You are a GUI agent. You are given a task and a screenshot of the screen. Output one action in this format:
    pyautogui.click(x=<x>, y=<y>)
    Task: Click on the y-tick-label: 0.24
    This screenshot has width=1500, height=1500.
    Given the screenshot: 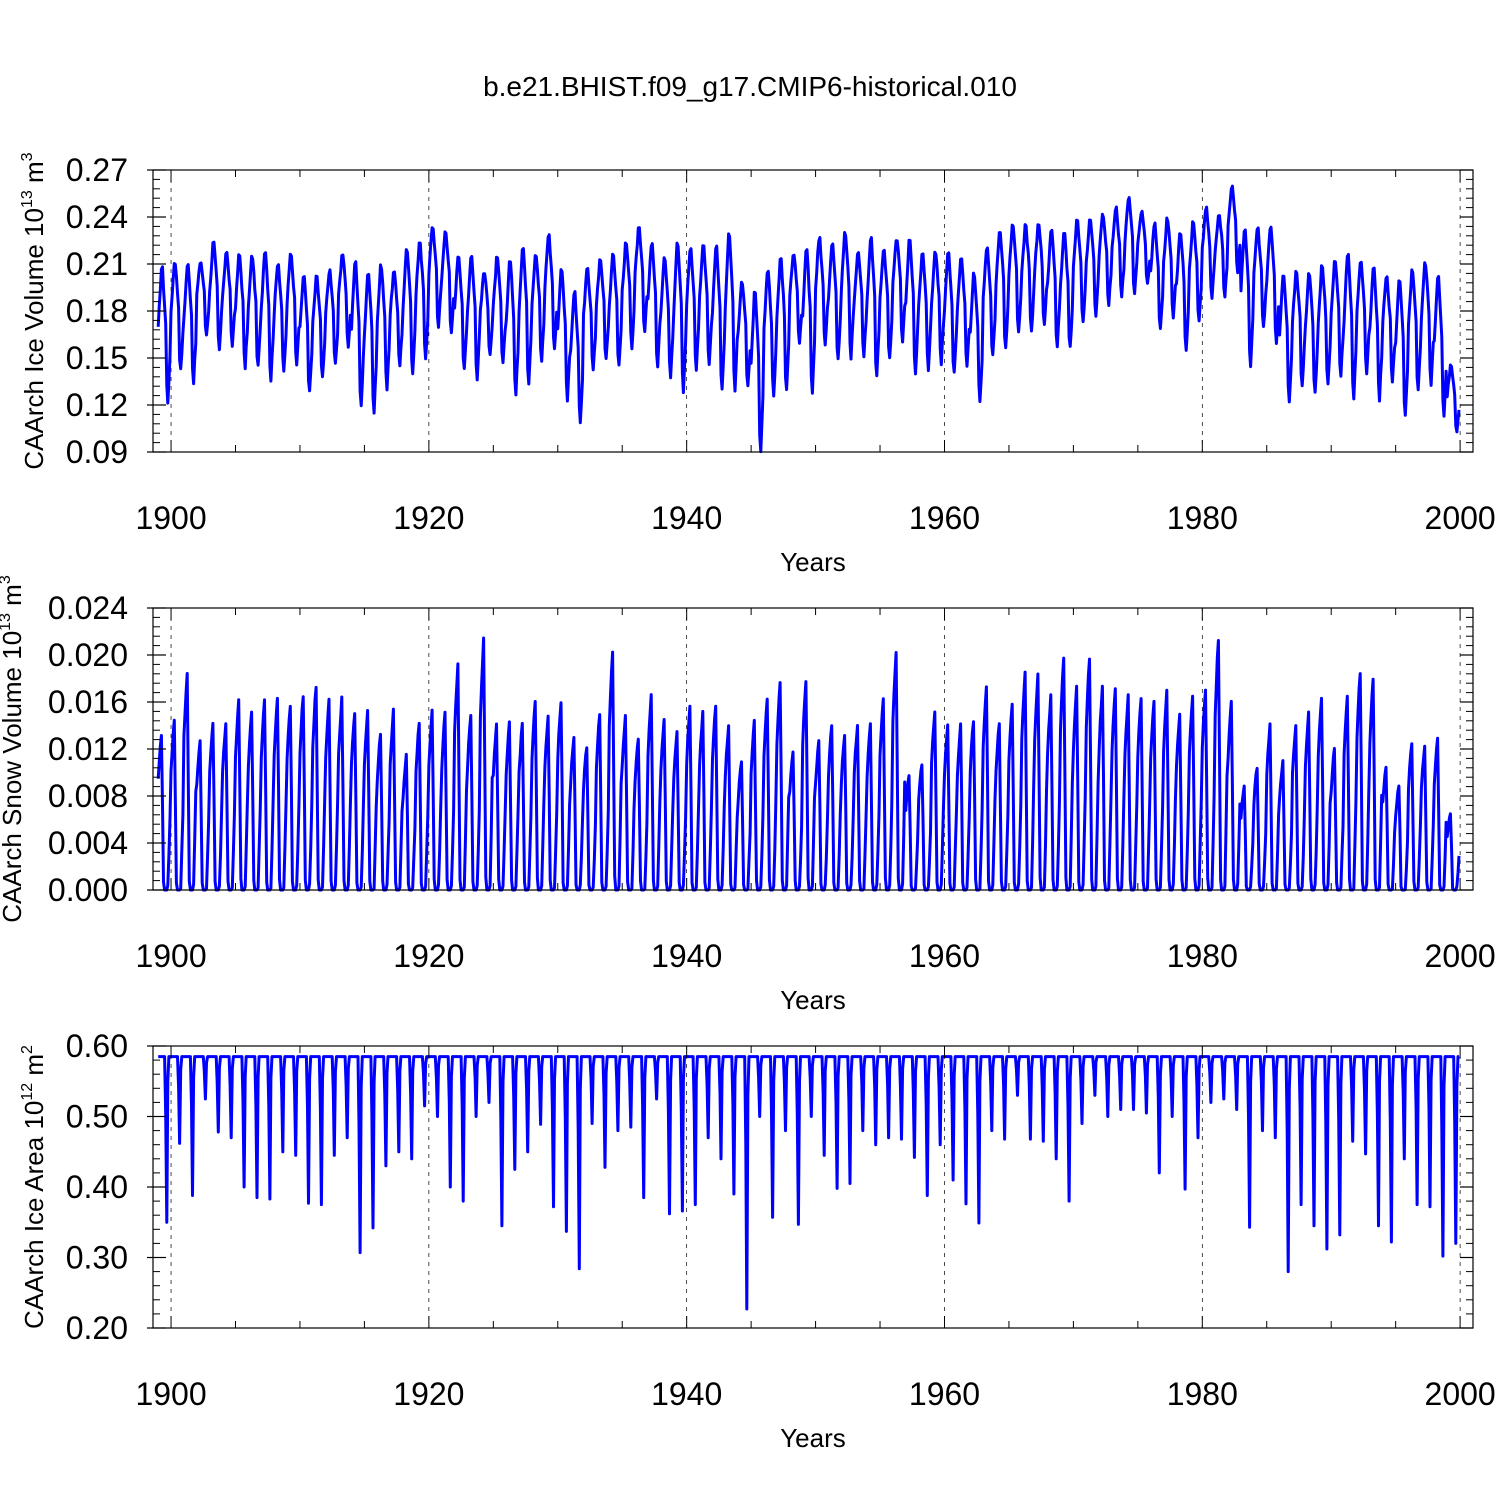 What is the action you would take?
    pyautogui.click(x=97, y=217)
    